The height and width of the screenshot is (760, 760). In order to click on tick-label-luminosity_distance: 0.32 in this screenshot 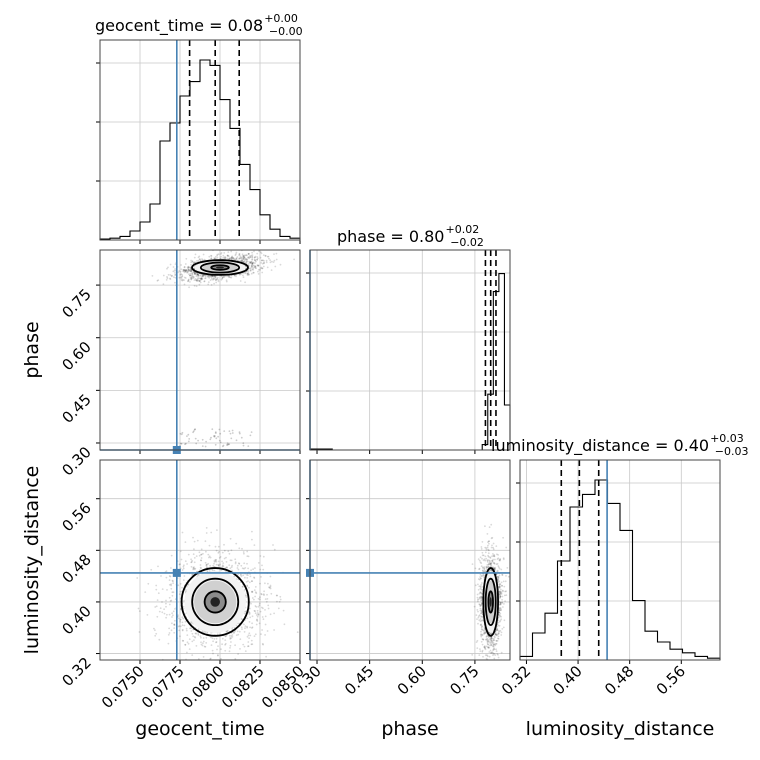, I will do `click(516, 680)`.